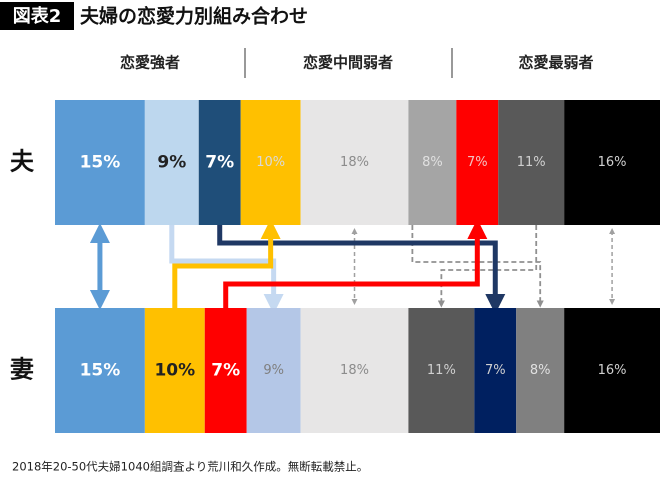  What do you see at coordinates (22, 370) in the screenshot?
I see `row-label: 妻` at bounding box center [22, 370].